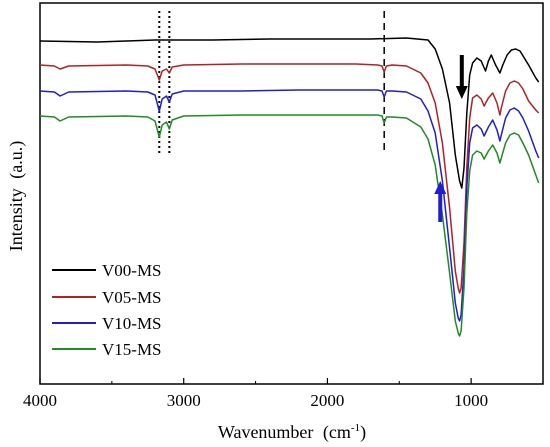 Image resolution: width=550 pixels, height=447 pixels. I want to click on x-tick-label-1000: 1000, so click(471, 400).